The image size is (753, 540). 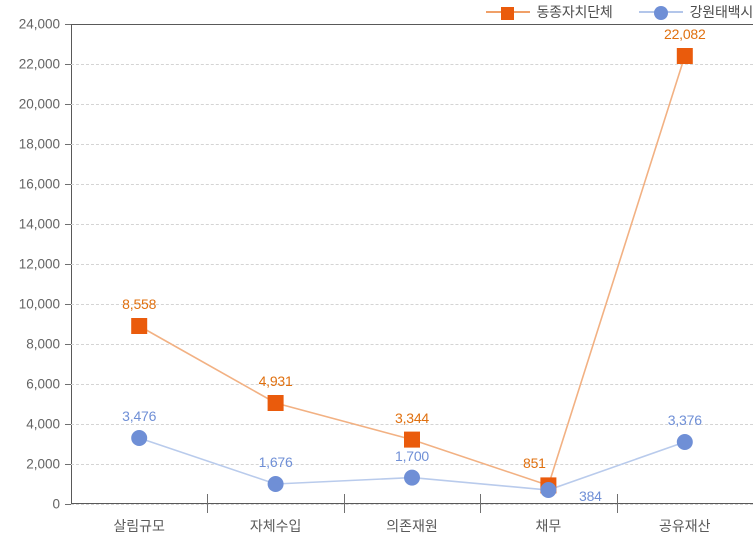 What do you see at coordinates (275, 526) in the screenshot?
I see `x-axis-category-label: 자체수입` at bounding box center [275, 526].